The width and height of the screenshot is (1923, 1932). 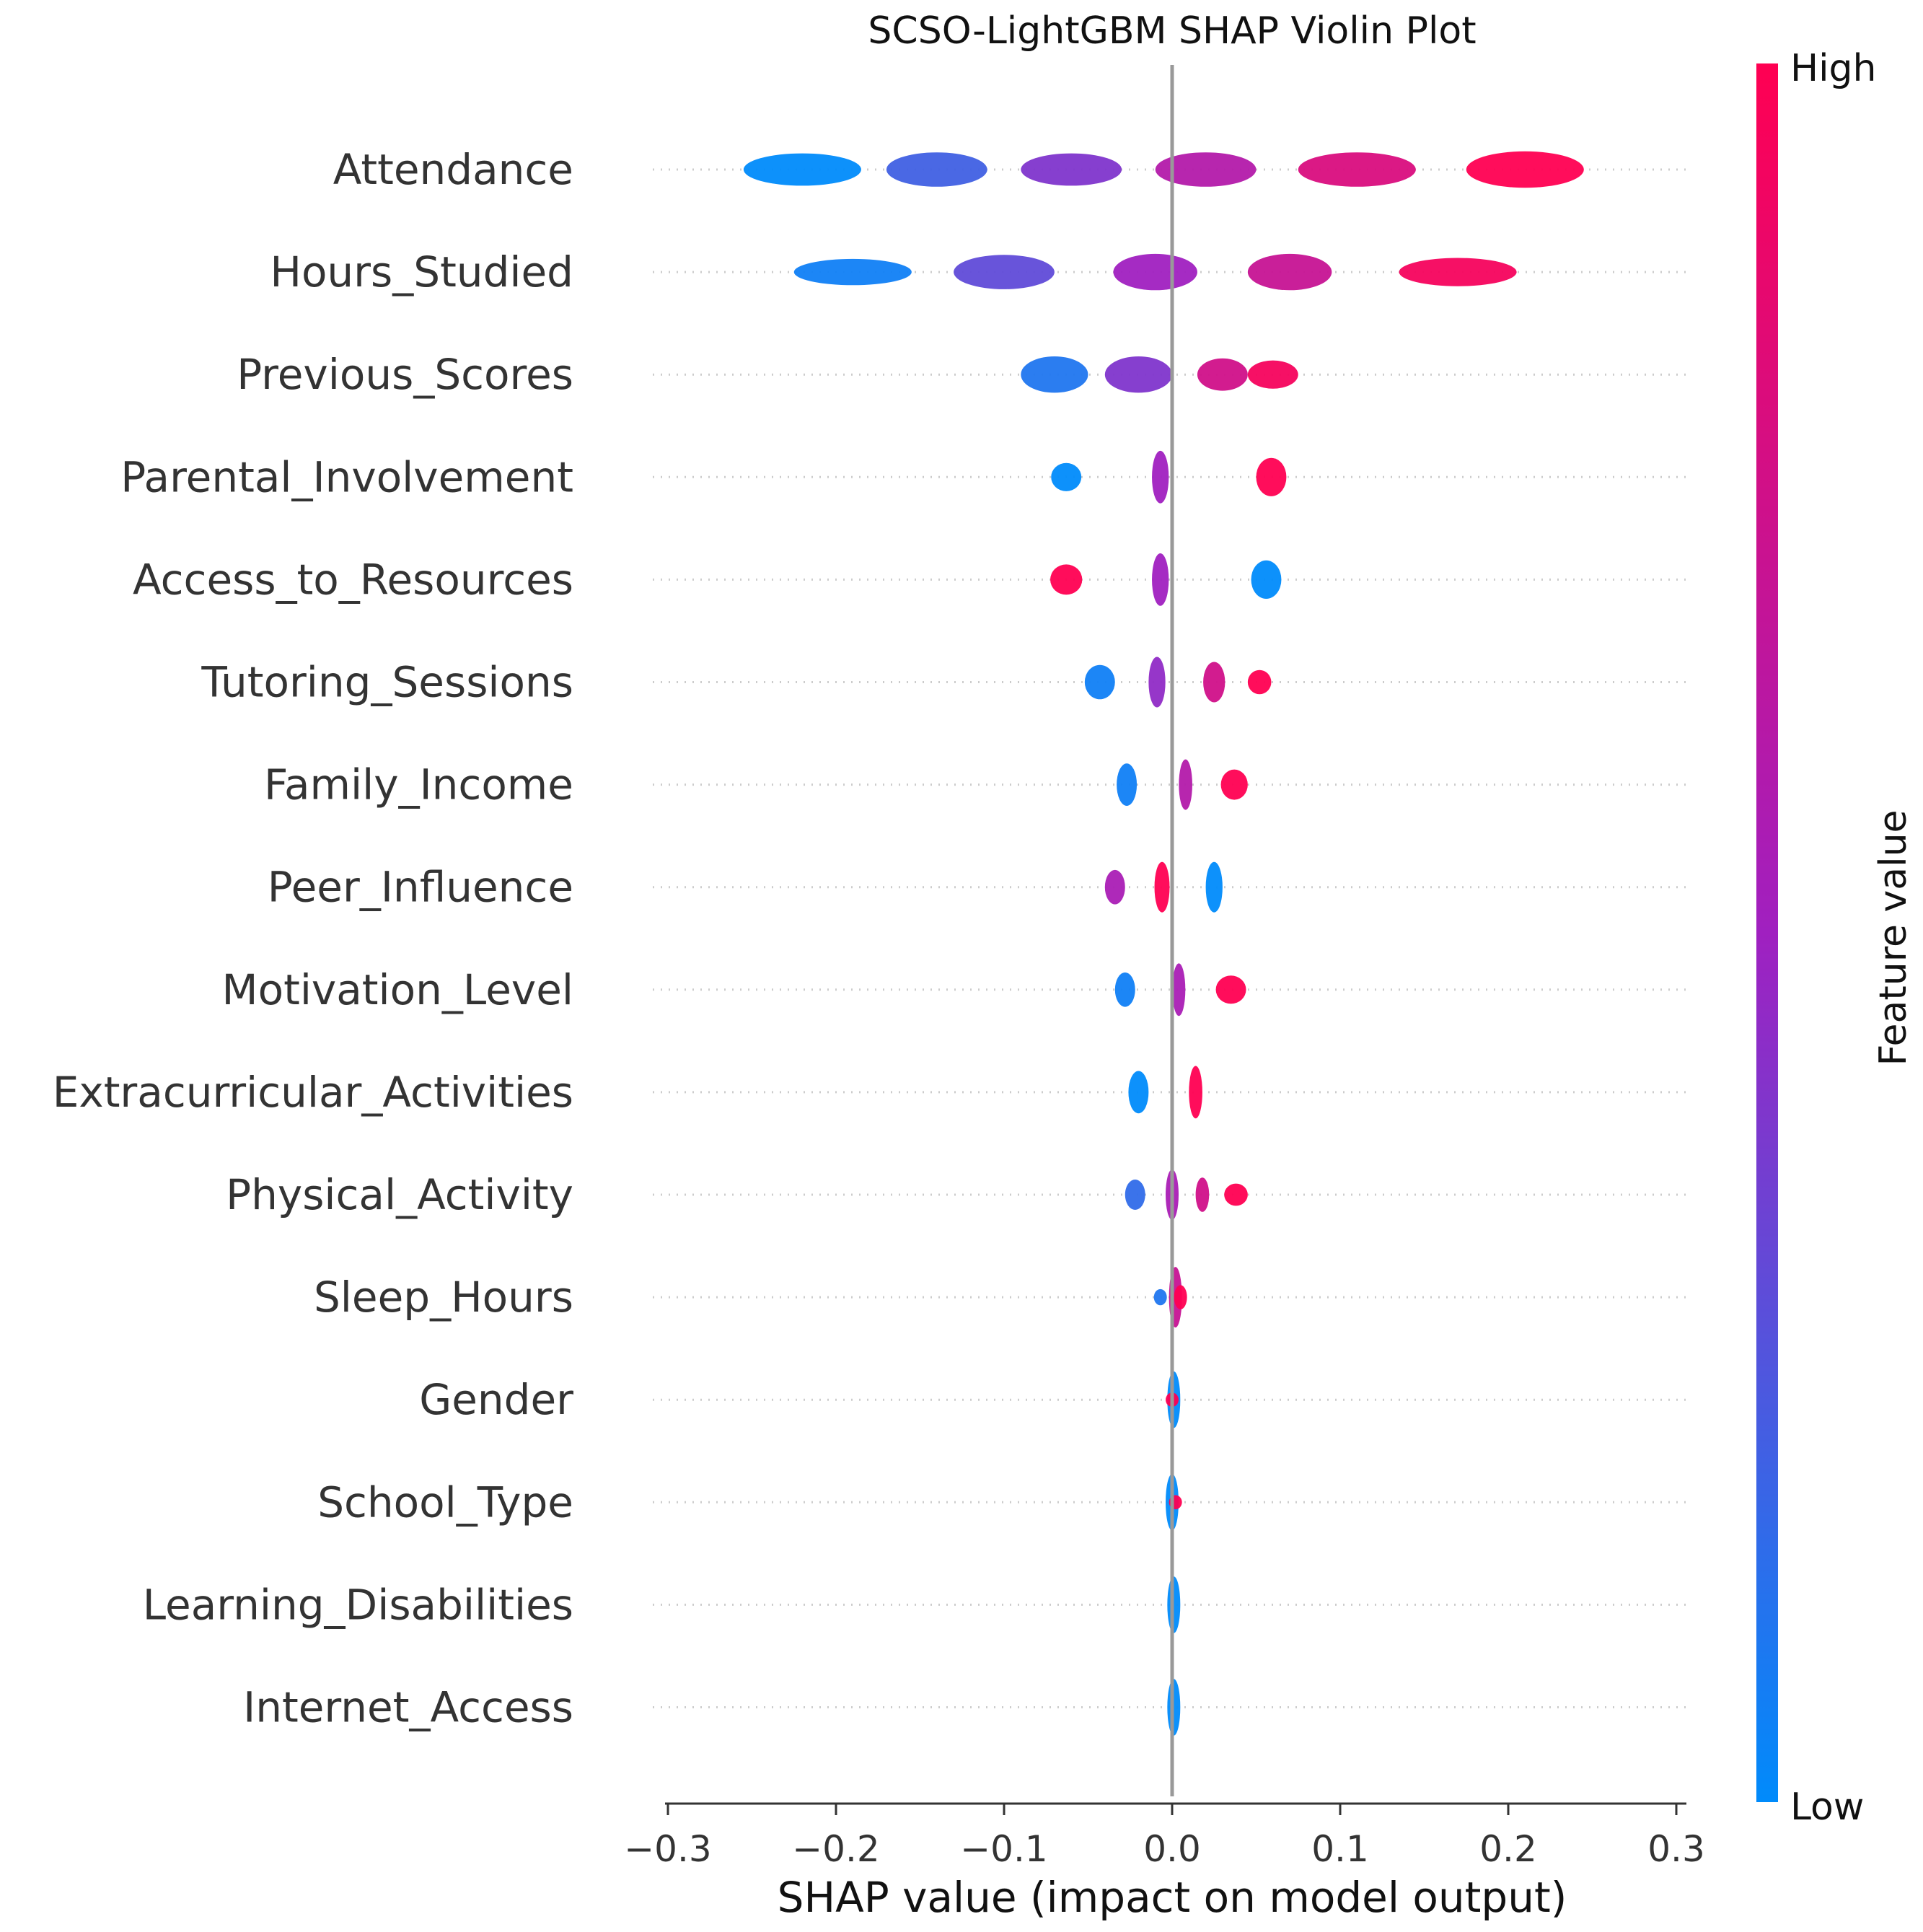 What do you see at coordinates (1833, 68) in the screenshot?
I see `colorbar-high-label: High` at bounding box center [1833, 68].